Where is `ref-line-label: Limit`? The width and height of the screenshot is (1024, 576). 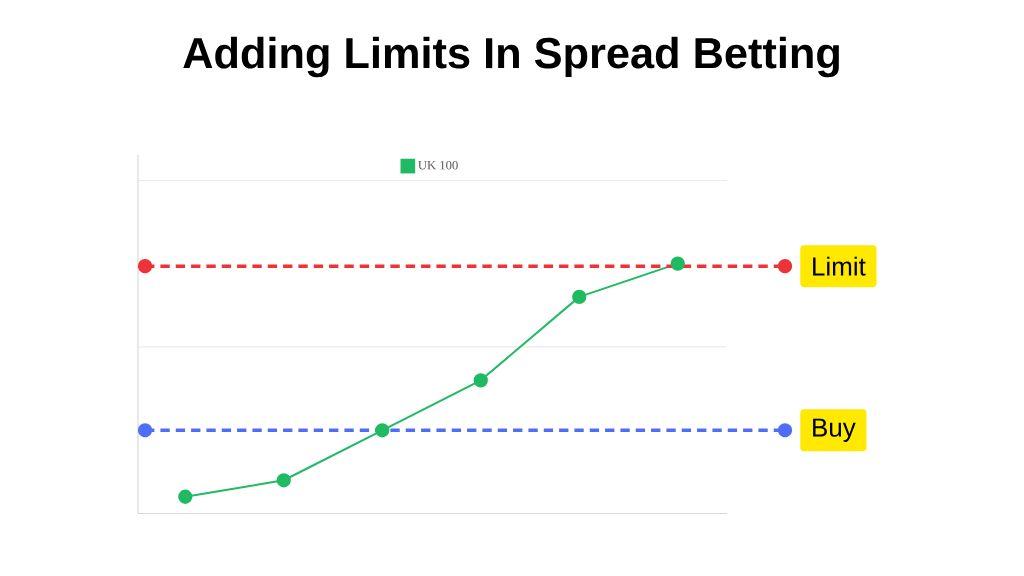
ref-line-label: Limit is located at coordinates (839, 266).